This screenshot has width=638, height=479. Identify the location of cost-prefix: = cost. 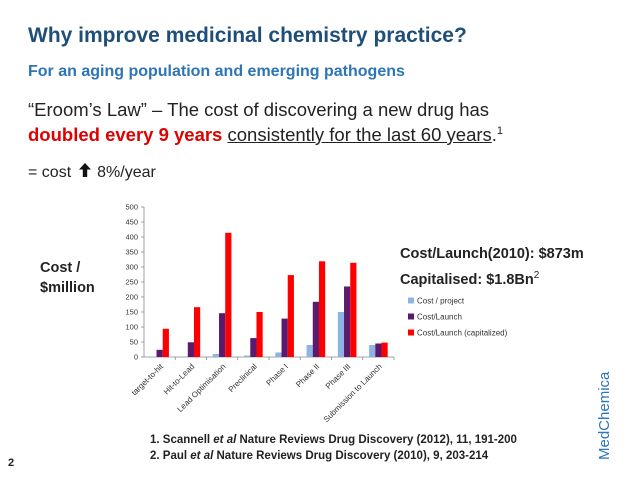
(50, 172).